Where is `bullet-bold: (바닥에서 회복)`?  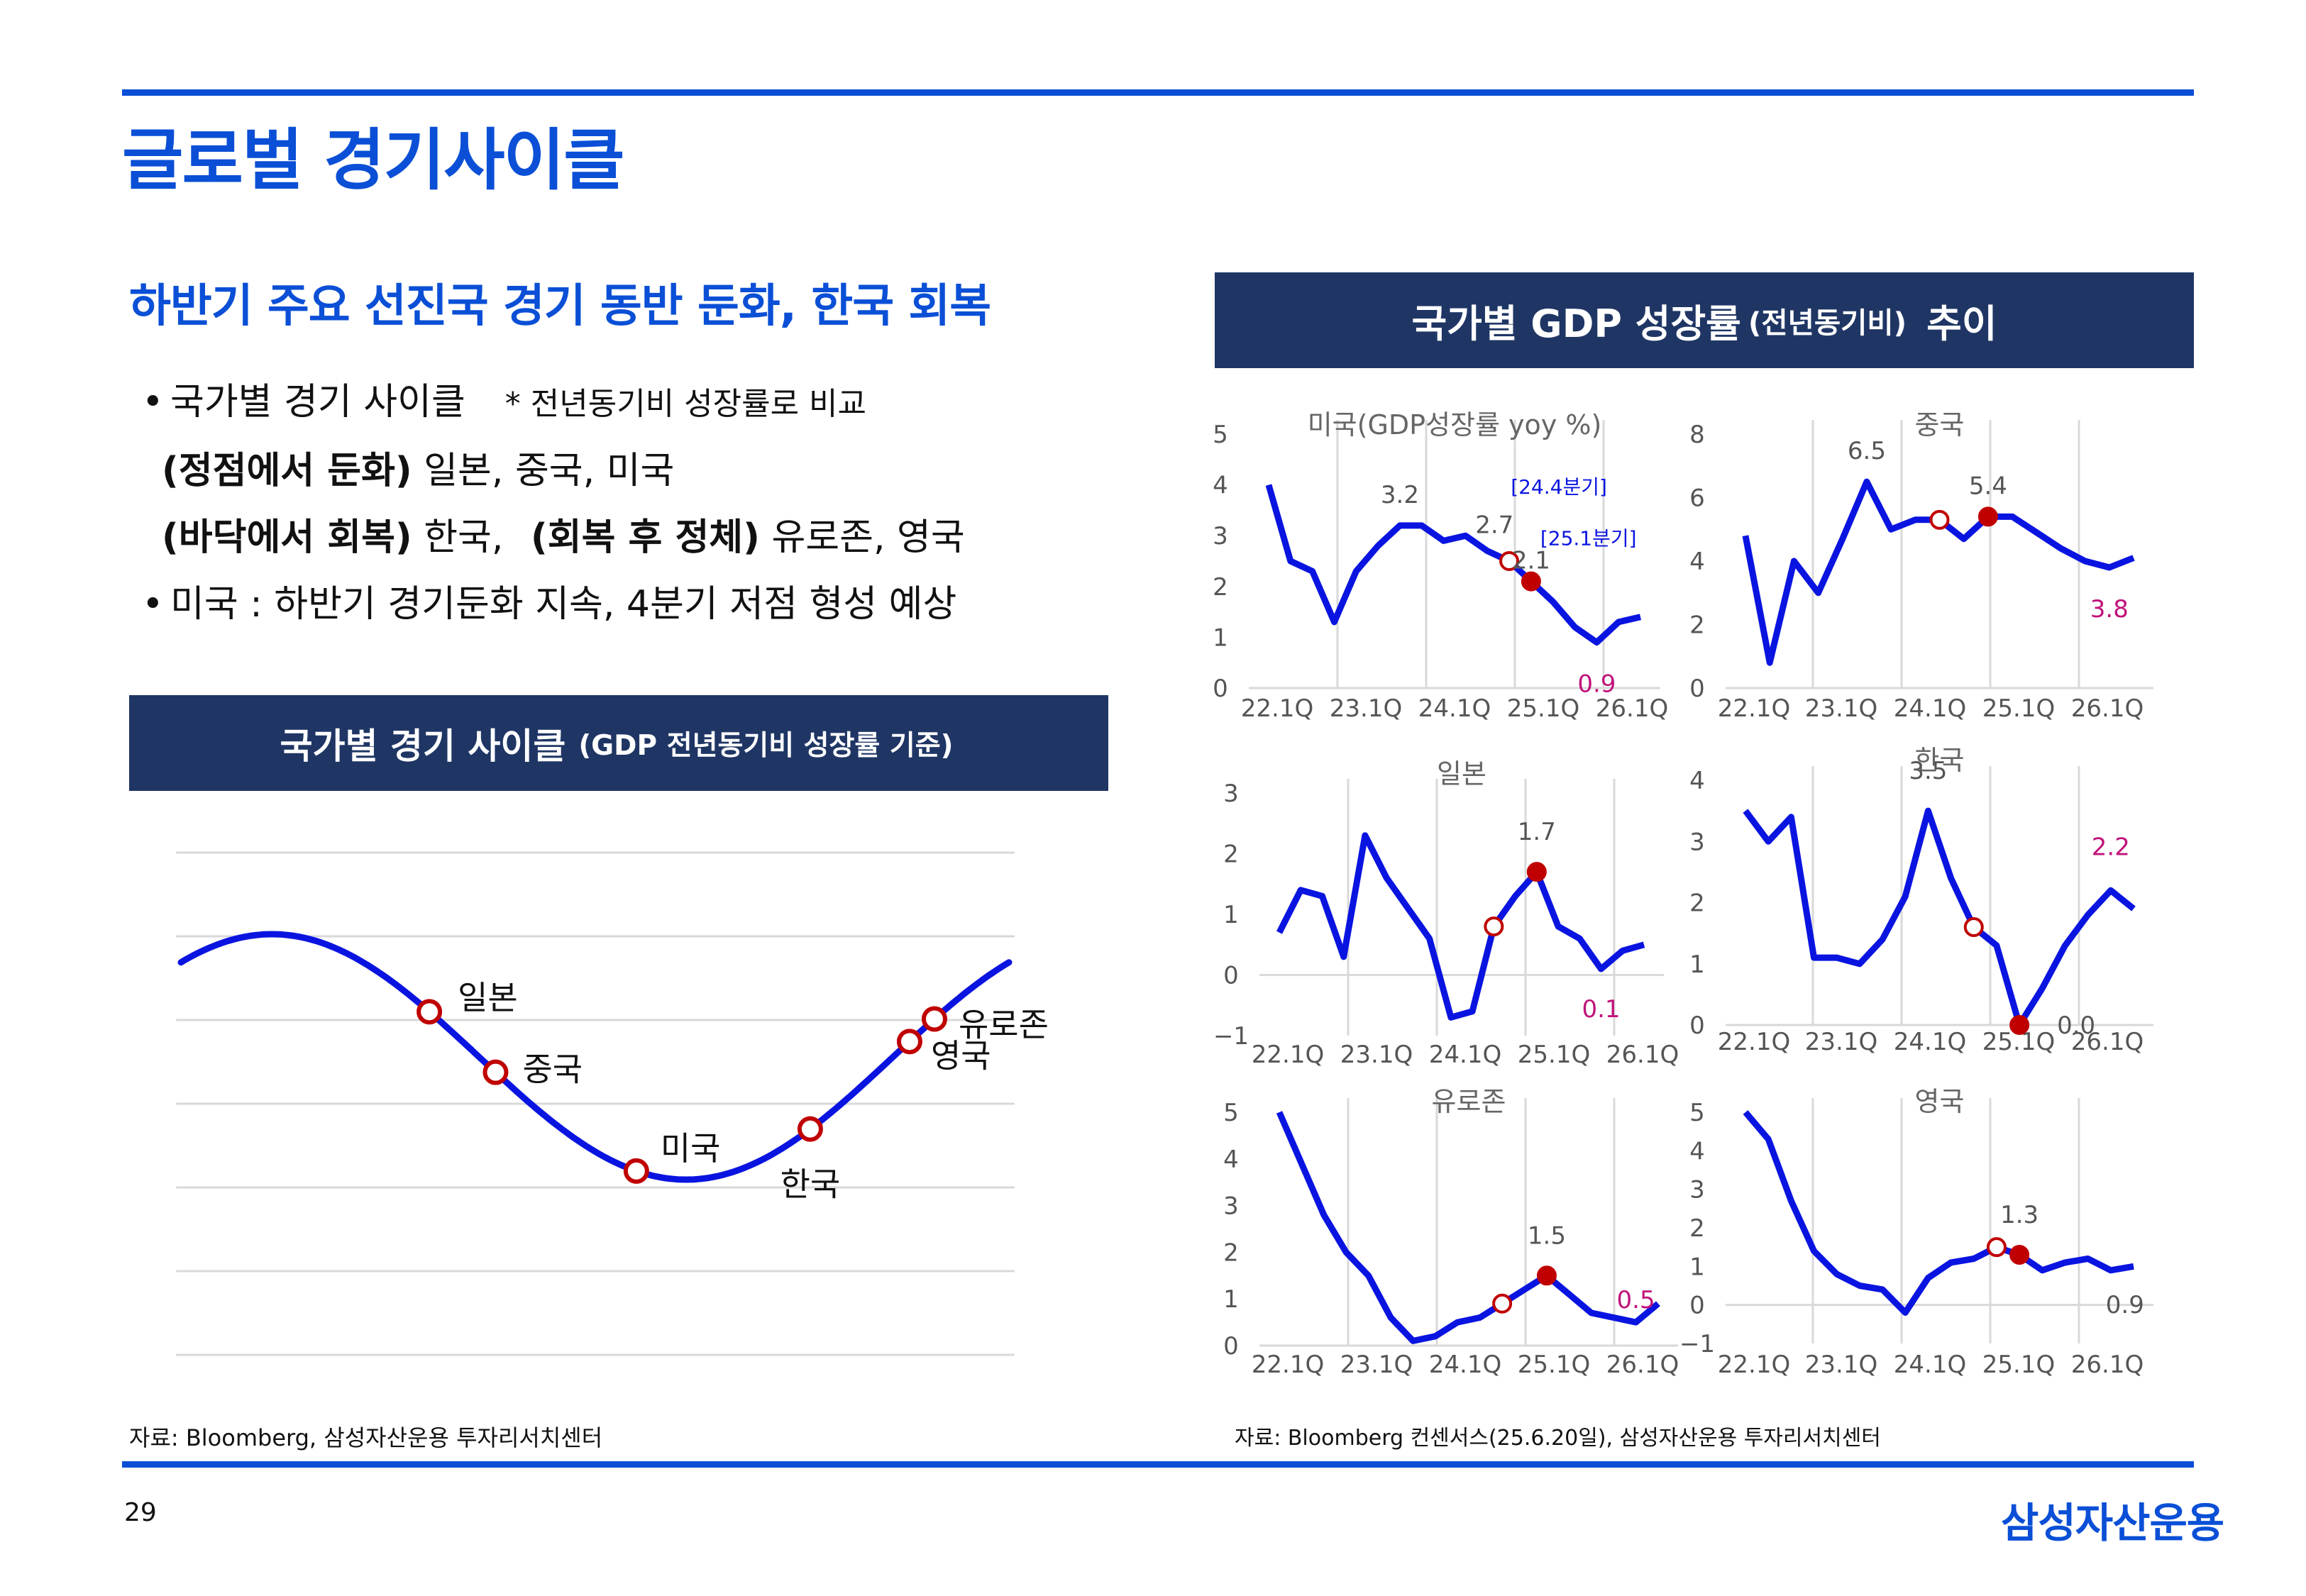
bullet-bold: (바닥에서 회복) is located at coordinates (287, 538).